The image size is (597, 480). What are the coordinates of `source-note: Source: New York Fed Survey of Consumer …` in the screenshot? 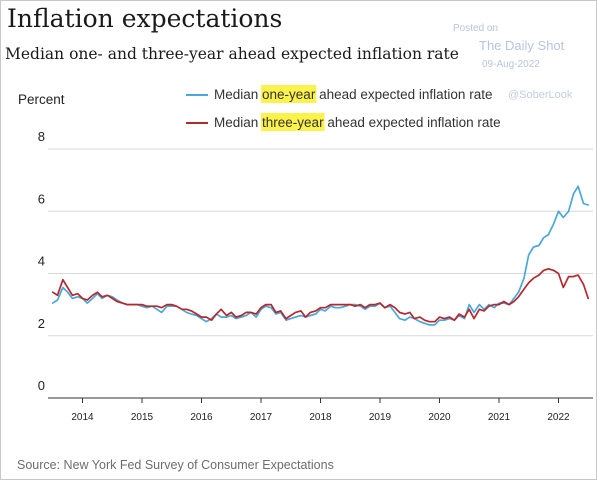 It's located at (175, 465).